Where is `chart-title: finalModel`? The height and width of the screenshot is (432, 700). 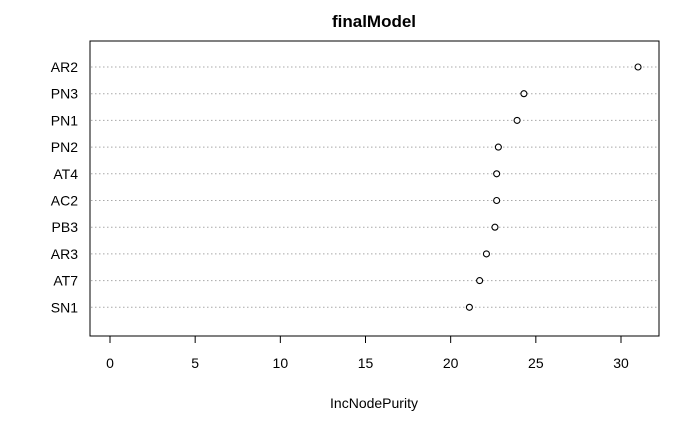
chart-title: finalModel is located at coordinates (374, 21).